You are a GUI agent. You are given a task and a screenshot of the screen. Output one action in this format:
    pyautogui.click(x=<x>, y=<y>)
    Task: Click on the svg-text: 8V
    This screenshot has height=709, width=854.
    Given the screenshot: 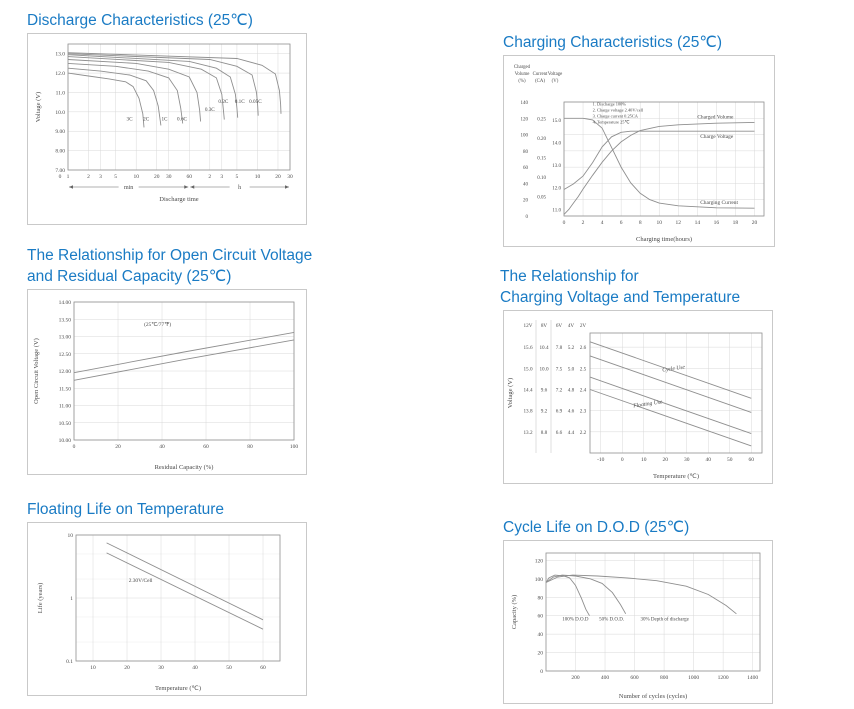 What is the action you would take?
    pyautogui.click(x=544, y=326)
    